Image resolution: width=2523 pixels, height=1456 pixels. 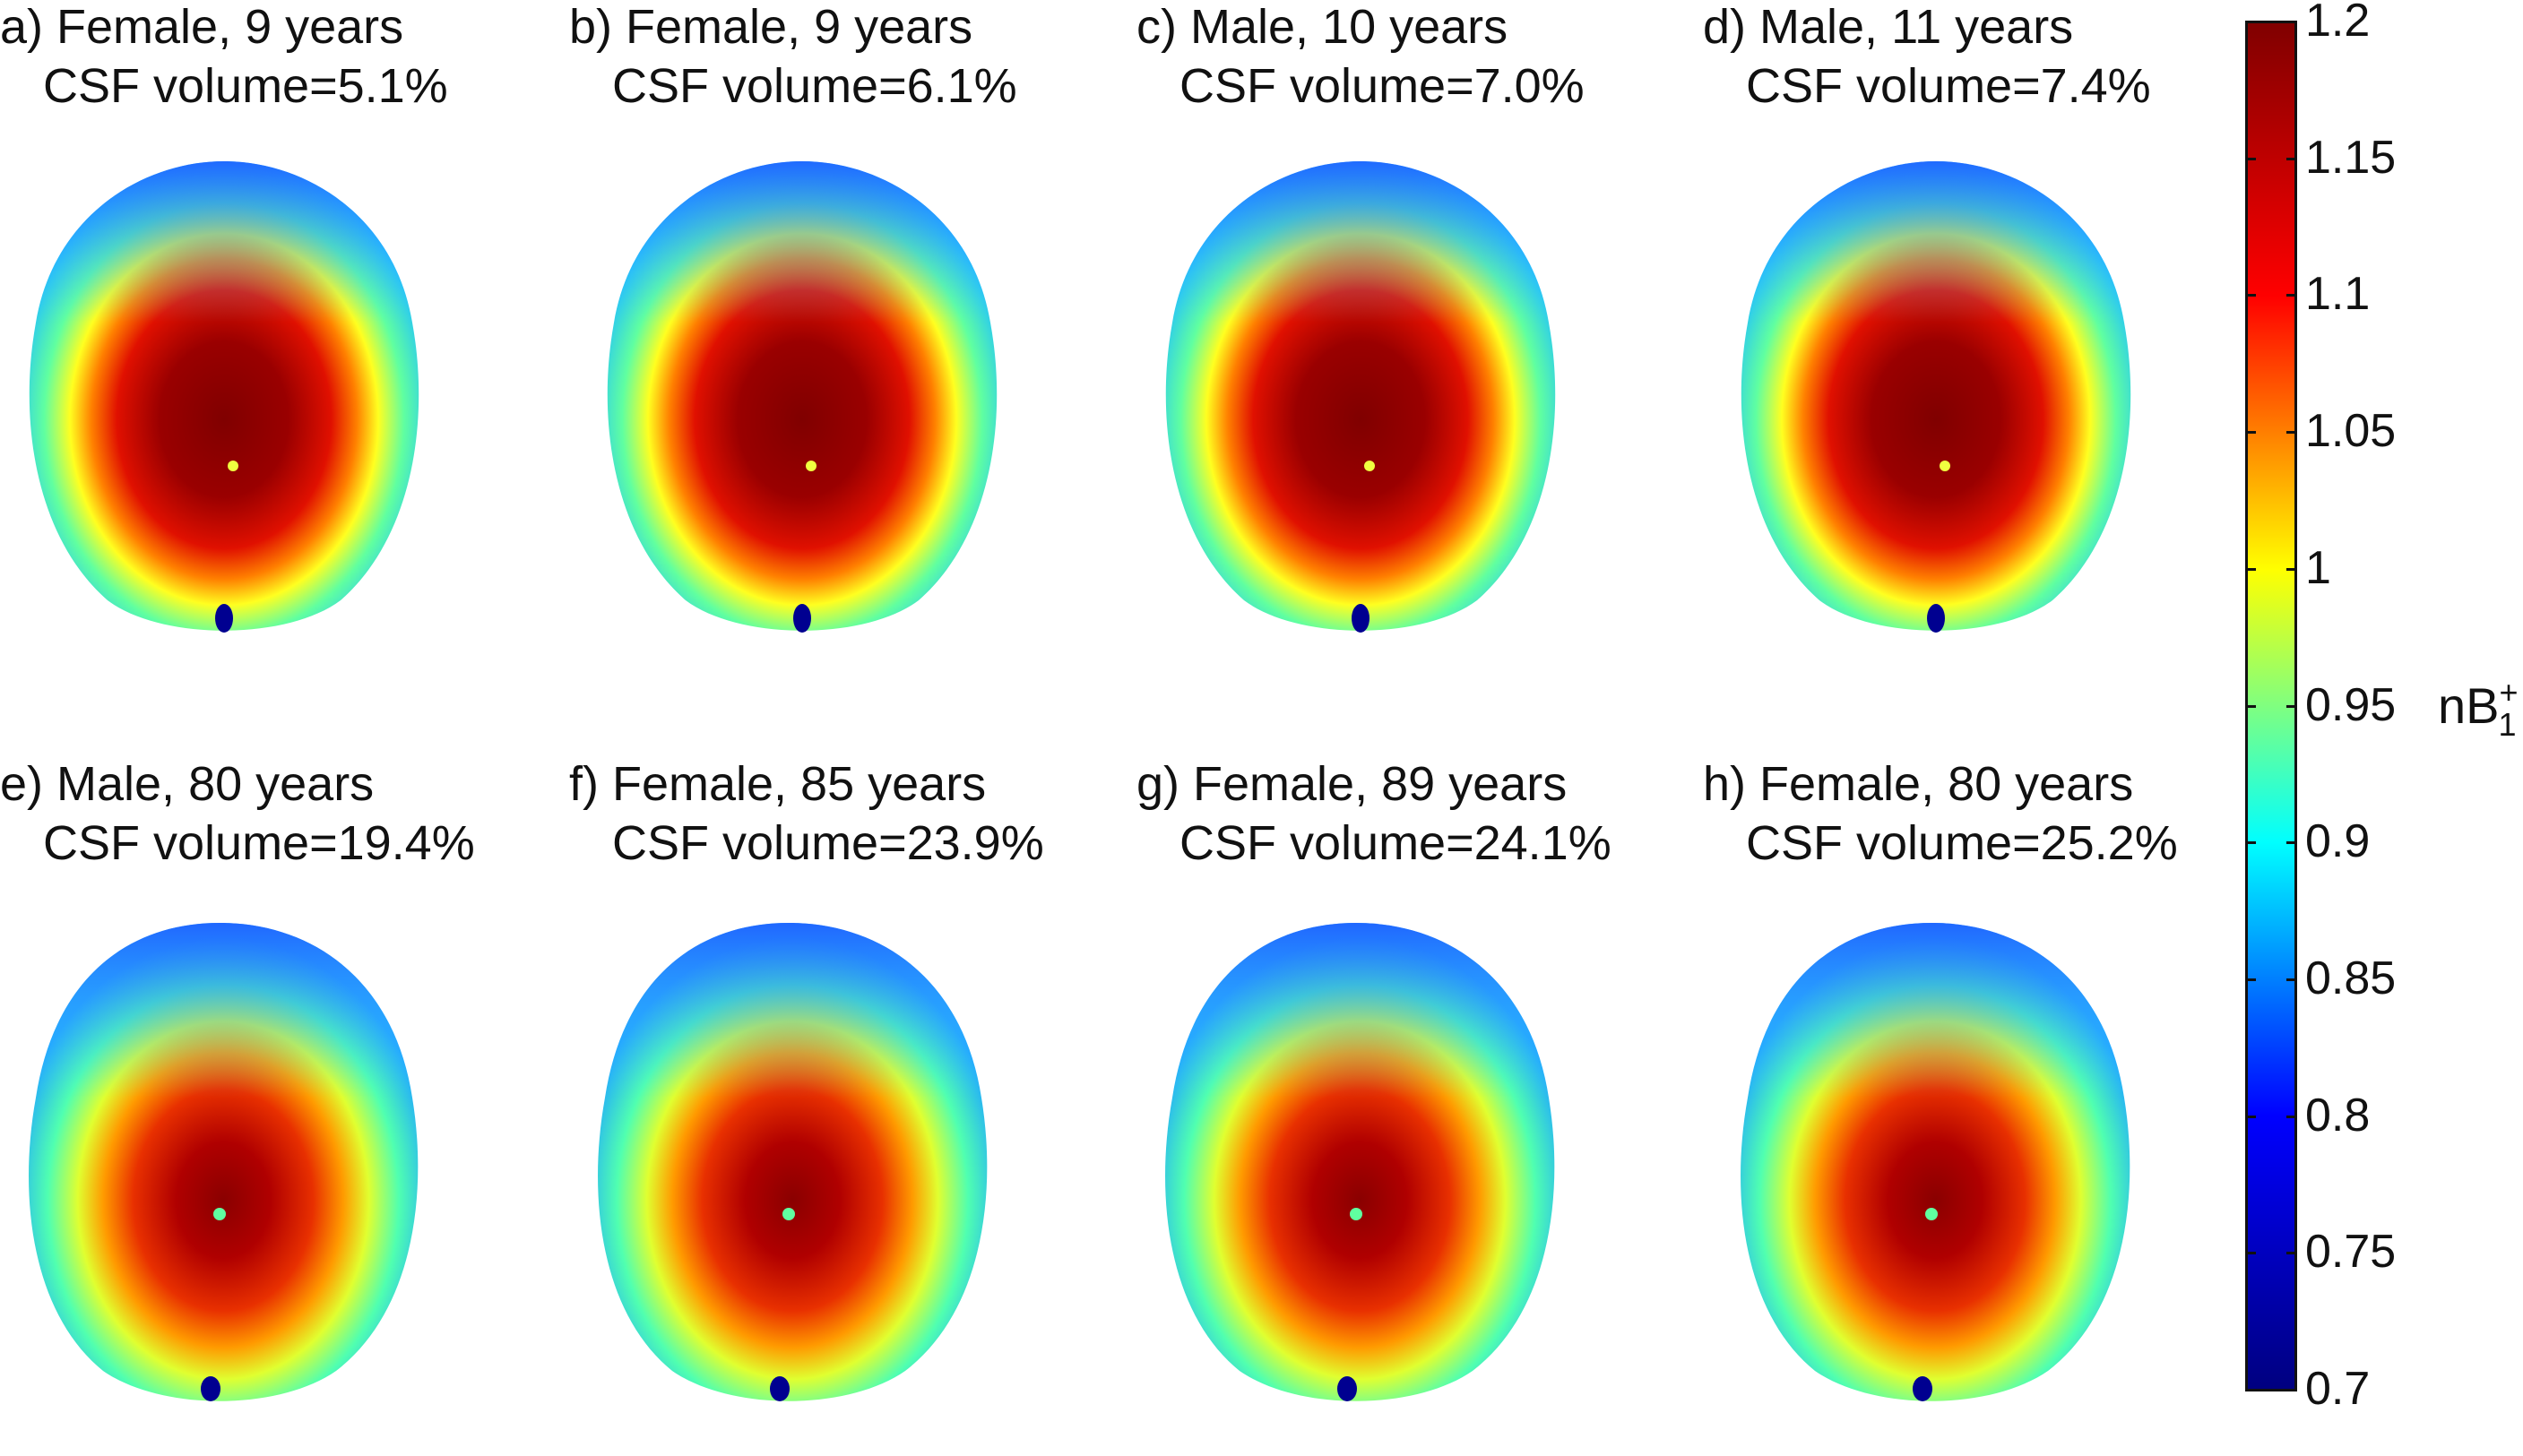 I want to click on panel-d: d) Male, 11 years CSF volume=7.4%, so click(x=1990, y=349).